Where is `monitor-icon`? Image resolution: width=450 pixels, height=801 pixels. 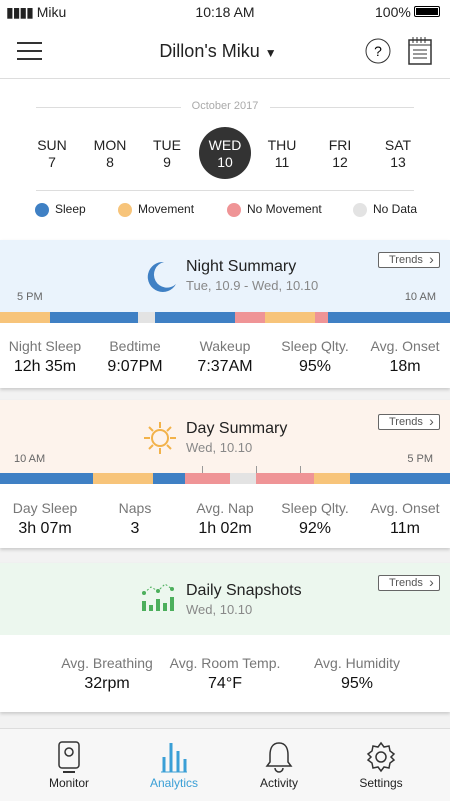
monitor-icon is located at coordinates (69, 757).